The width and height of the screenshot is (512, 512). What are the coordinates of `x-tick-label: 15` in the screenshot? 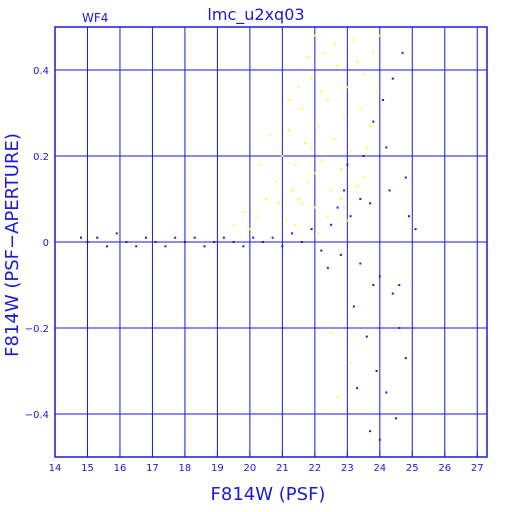 It's located at (87, 468).